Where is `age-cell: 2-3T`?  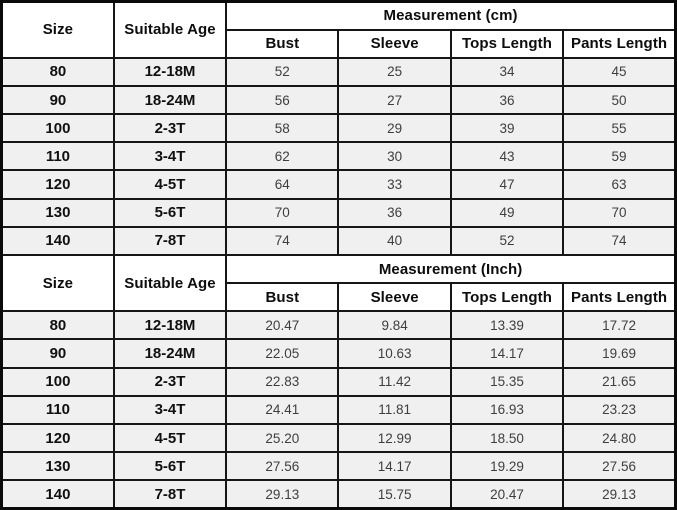
age-cell: 2-3T is located at coordinates (170, 381).